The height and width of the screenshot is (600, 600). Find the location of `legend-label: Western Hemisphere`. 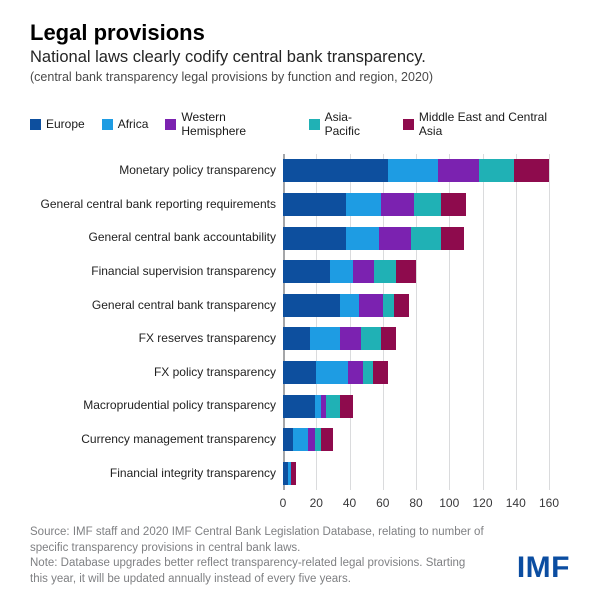

legend-label: Western Hemisphere is located at coordinates (214, 124).